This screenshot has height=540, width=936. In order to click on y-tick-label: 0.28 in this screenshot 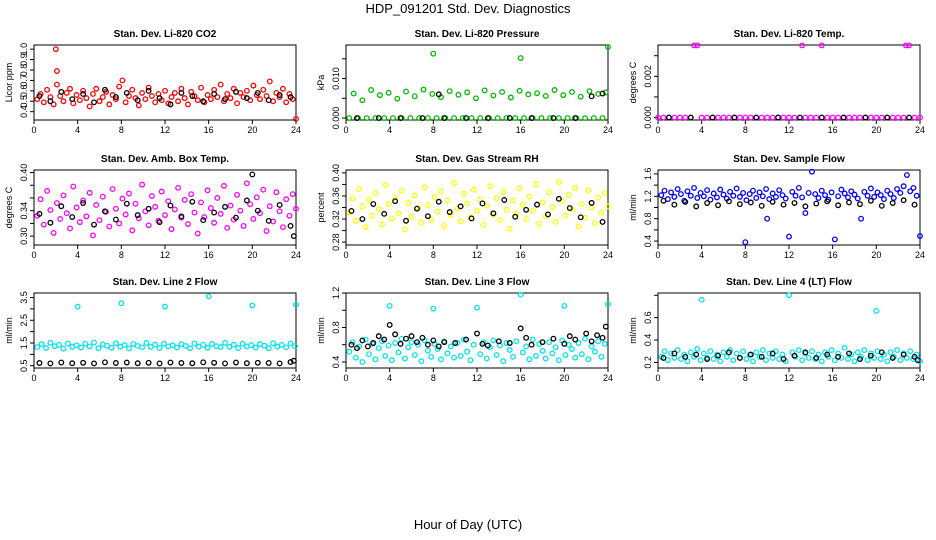, I will do `click(336, 242)`.